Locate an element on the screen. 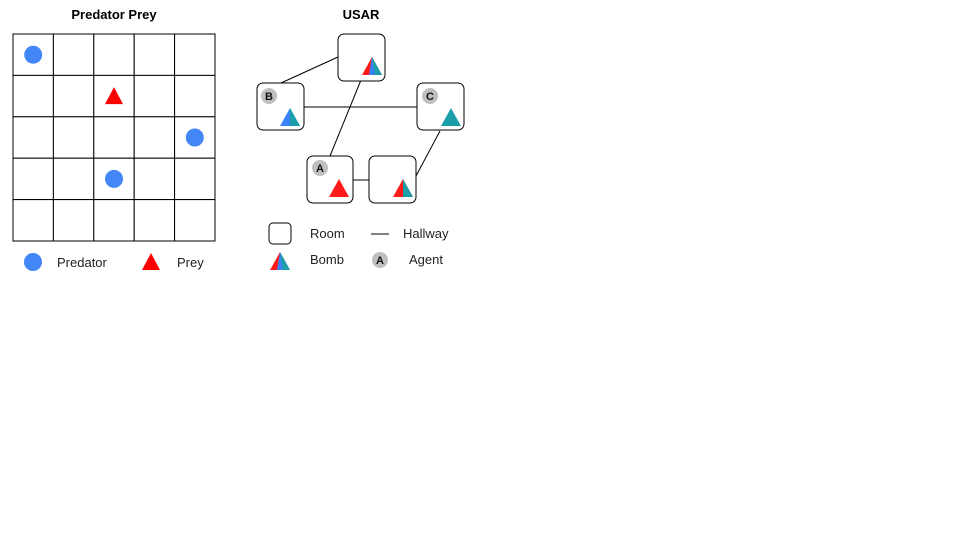 The height and width of the screenshot is (540, 960). hallway-b-top is located at coordinates (309, 70).